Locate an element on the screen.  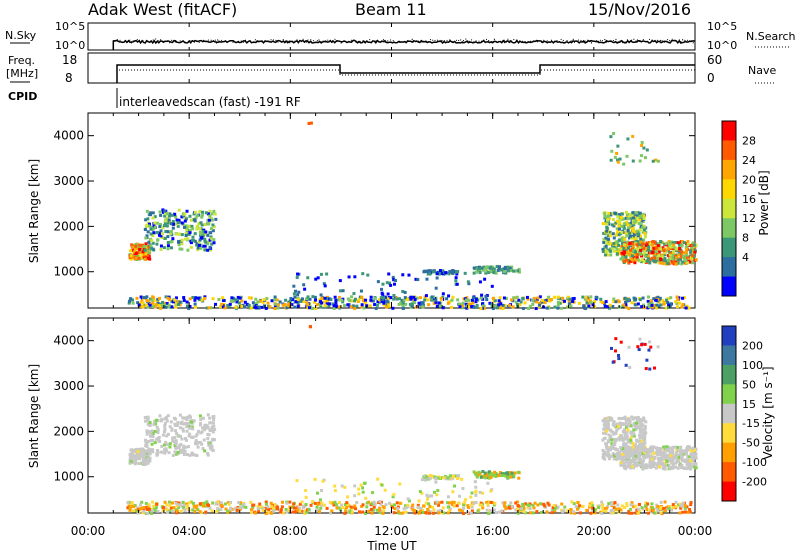
time-tick-label: 16:00 is located at coordinates (492, 531).